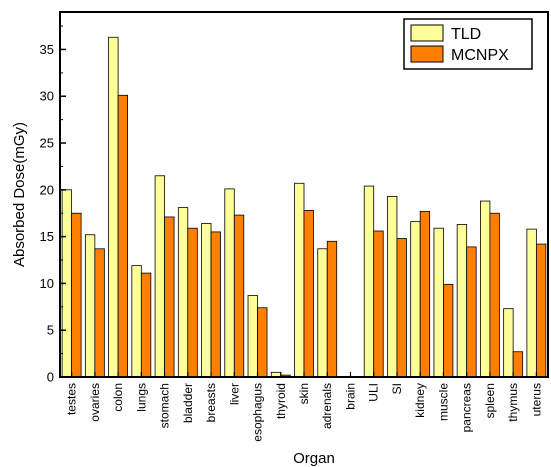  I want to click on y-tick-label: 15, so click(47, 236).